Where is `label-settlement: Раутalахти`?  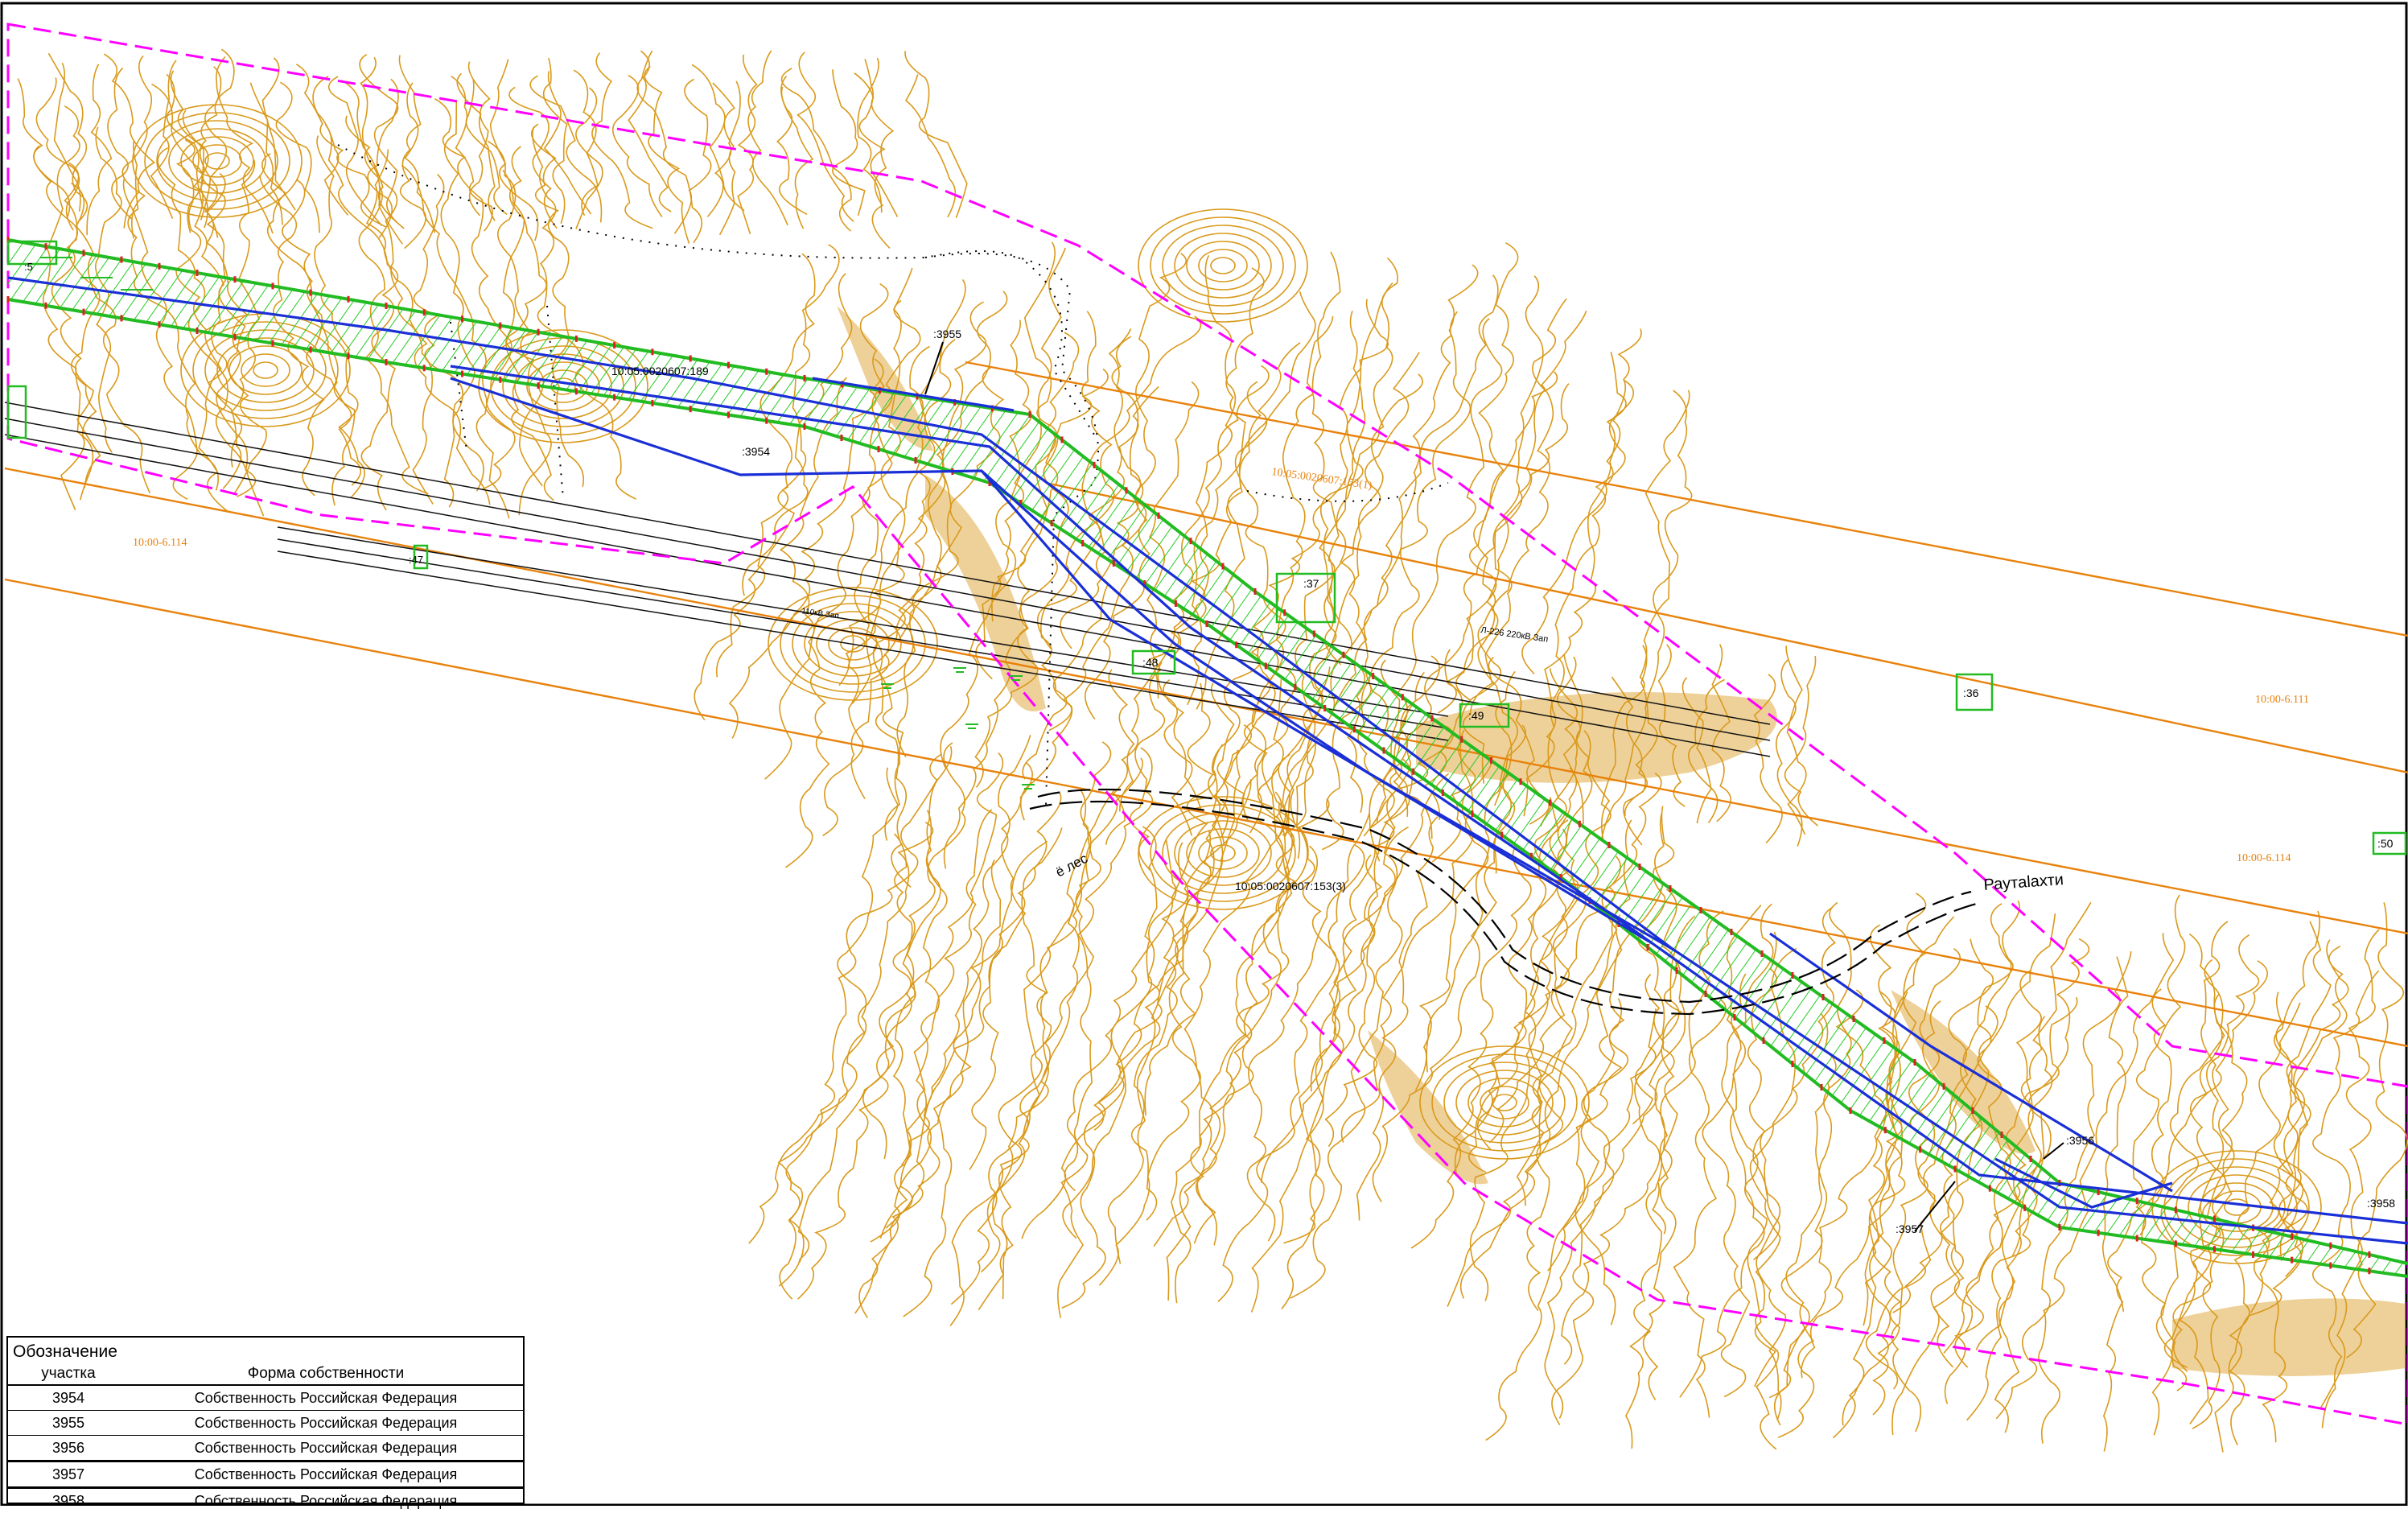
label-settlement: Раутalахти is located at coordinates (2023, 883).